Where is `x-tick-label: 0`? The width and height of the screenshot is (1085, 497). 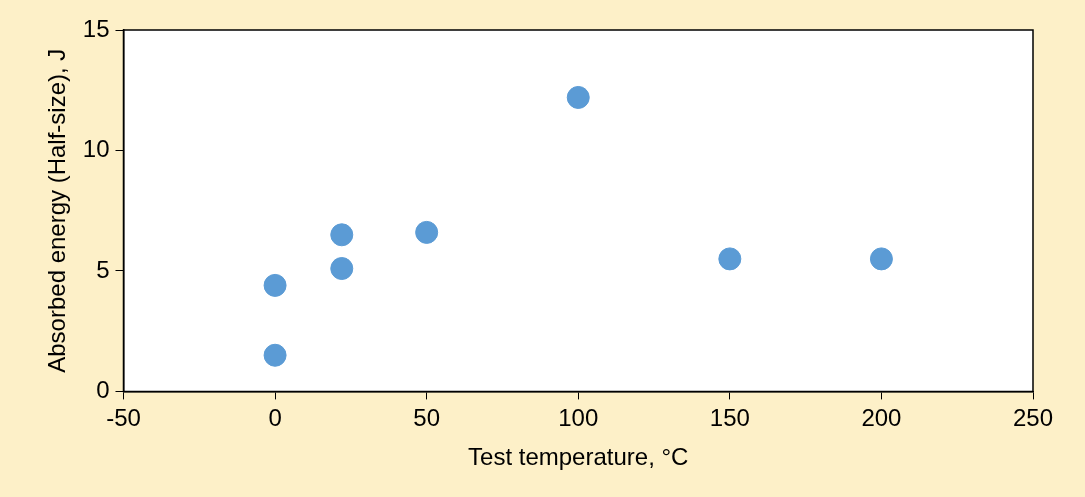
x-tick-label: 0 is located at coordinates (275, 418).